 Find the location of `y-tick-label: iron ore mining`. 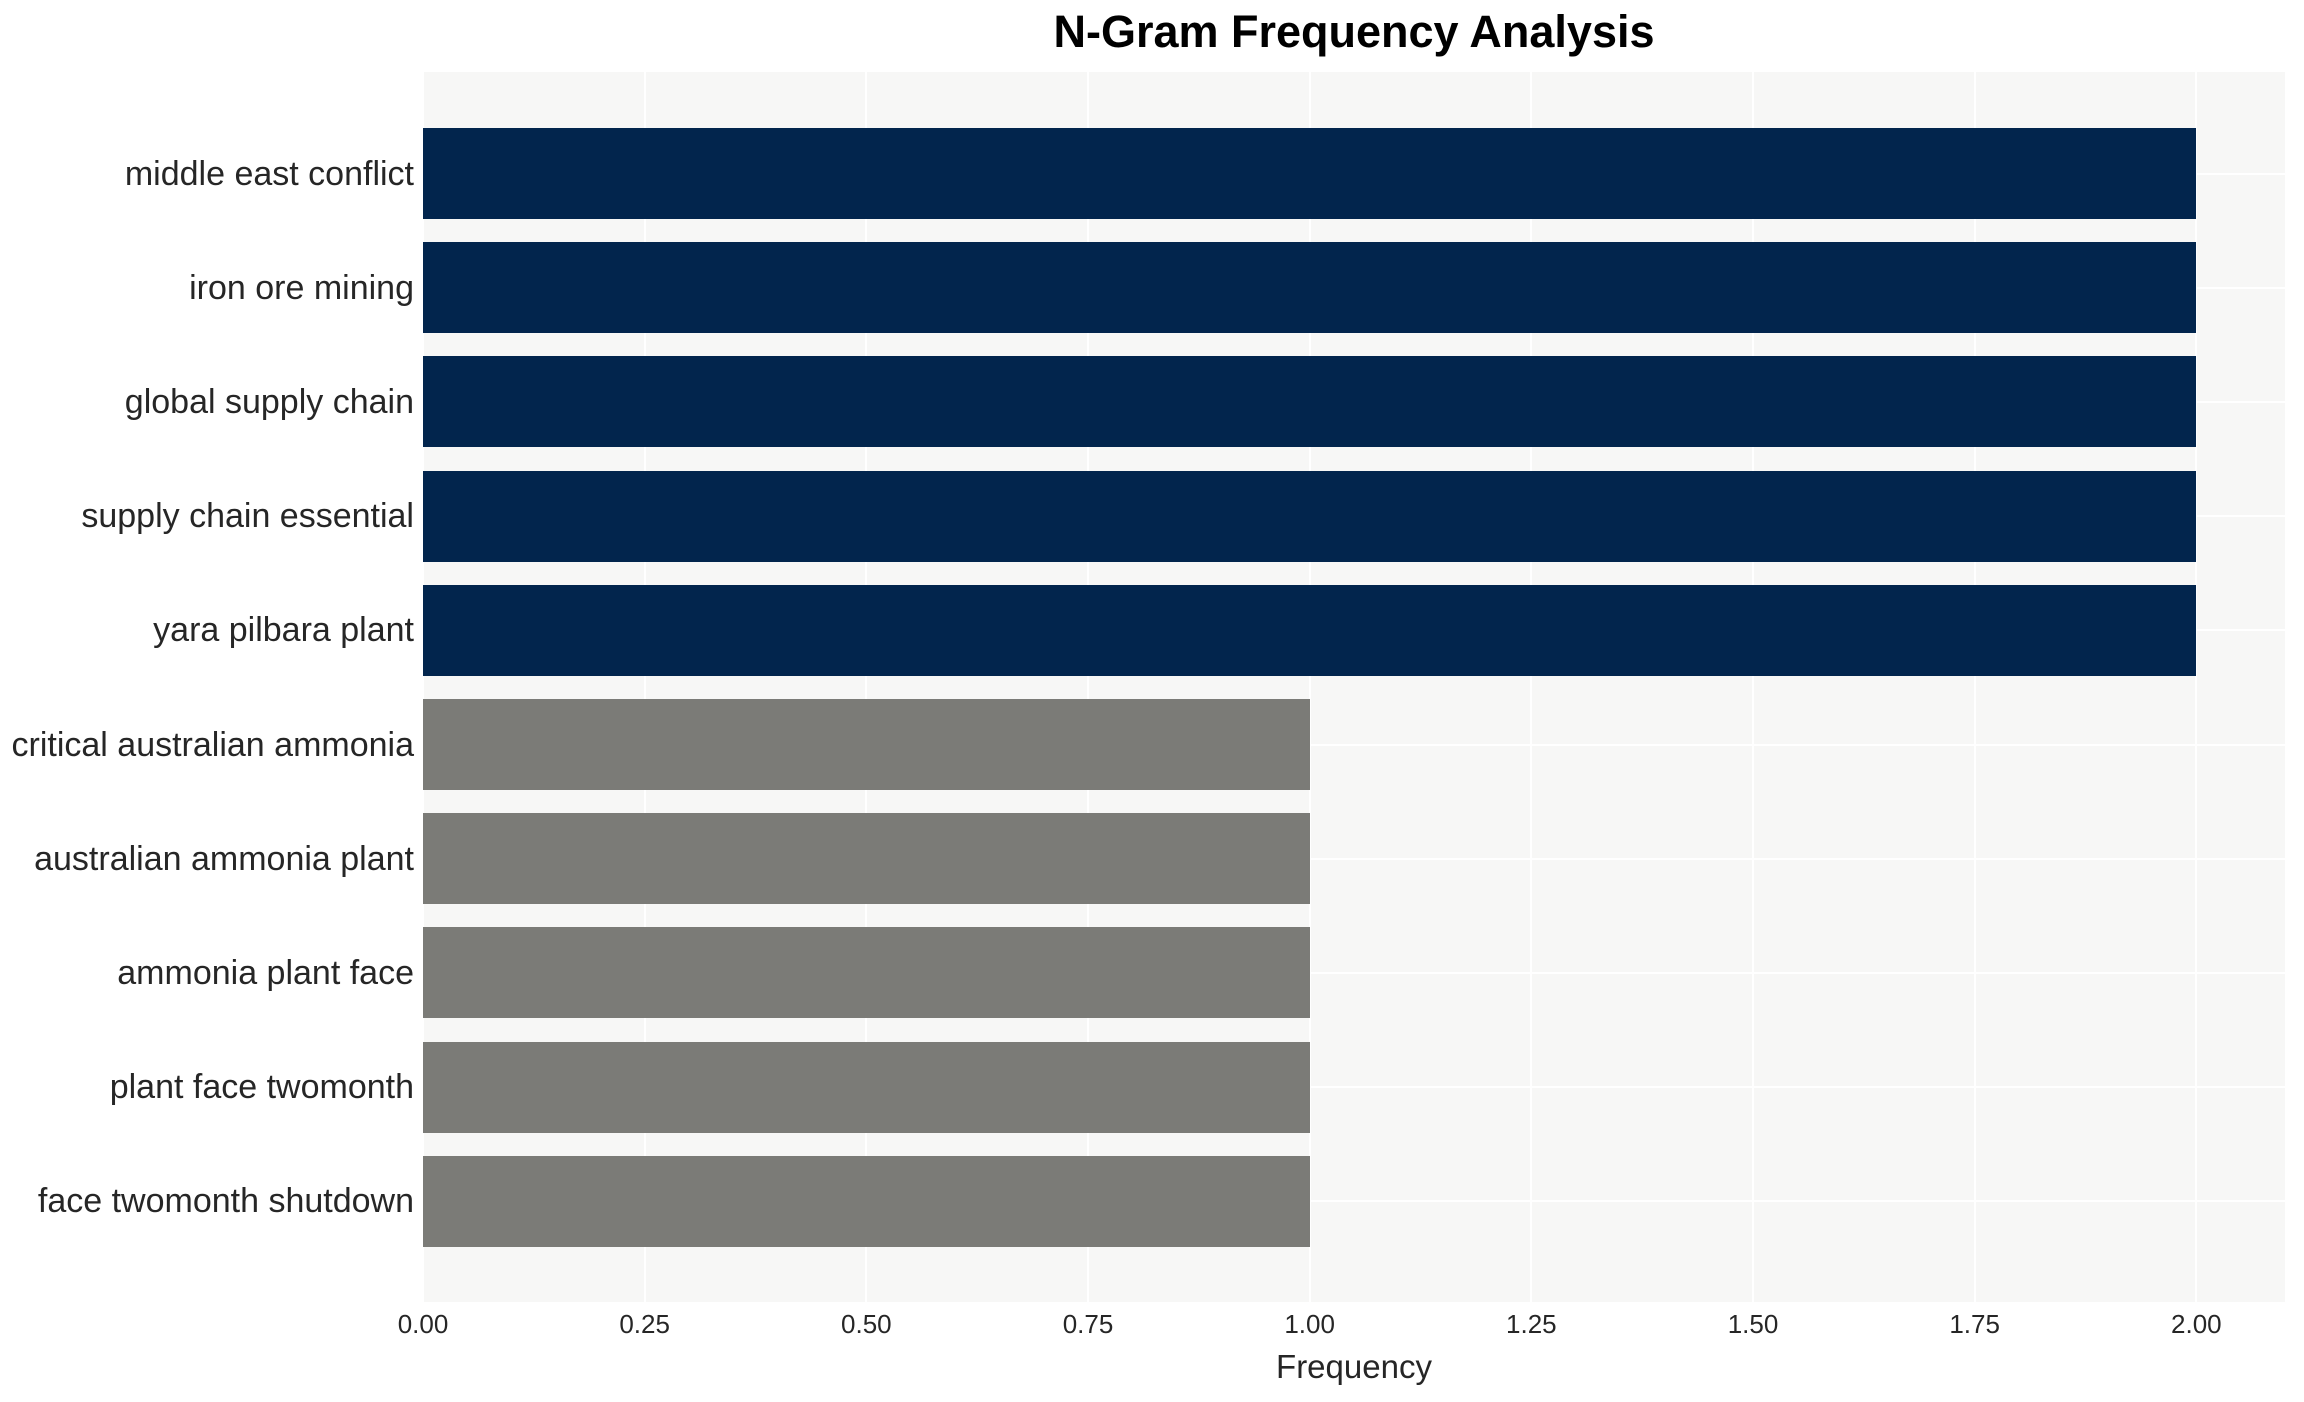

y-tick-label: iron ore mining is located at coordinates (301, 287).